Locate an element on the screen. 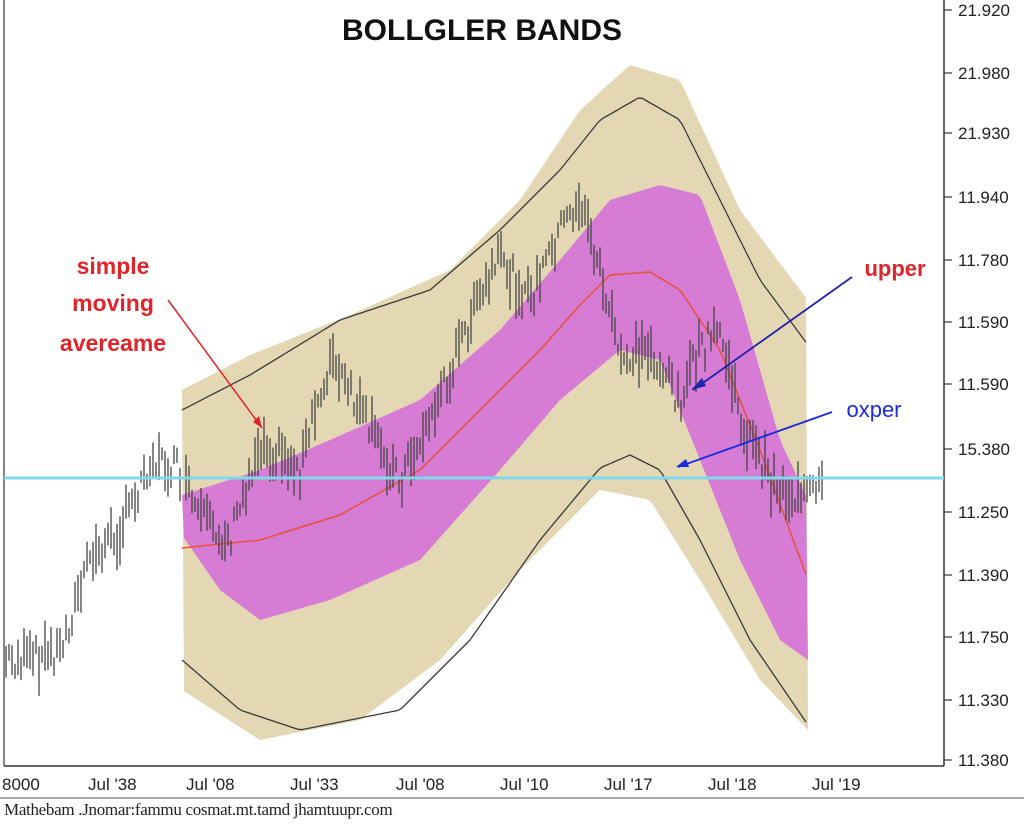  lower-arrowhead is located at coordinates (682, 463).